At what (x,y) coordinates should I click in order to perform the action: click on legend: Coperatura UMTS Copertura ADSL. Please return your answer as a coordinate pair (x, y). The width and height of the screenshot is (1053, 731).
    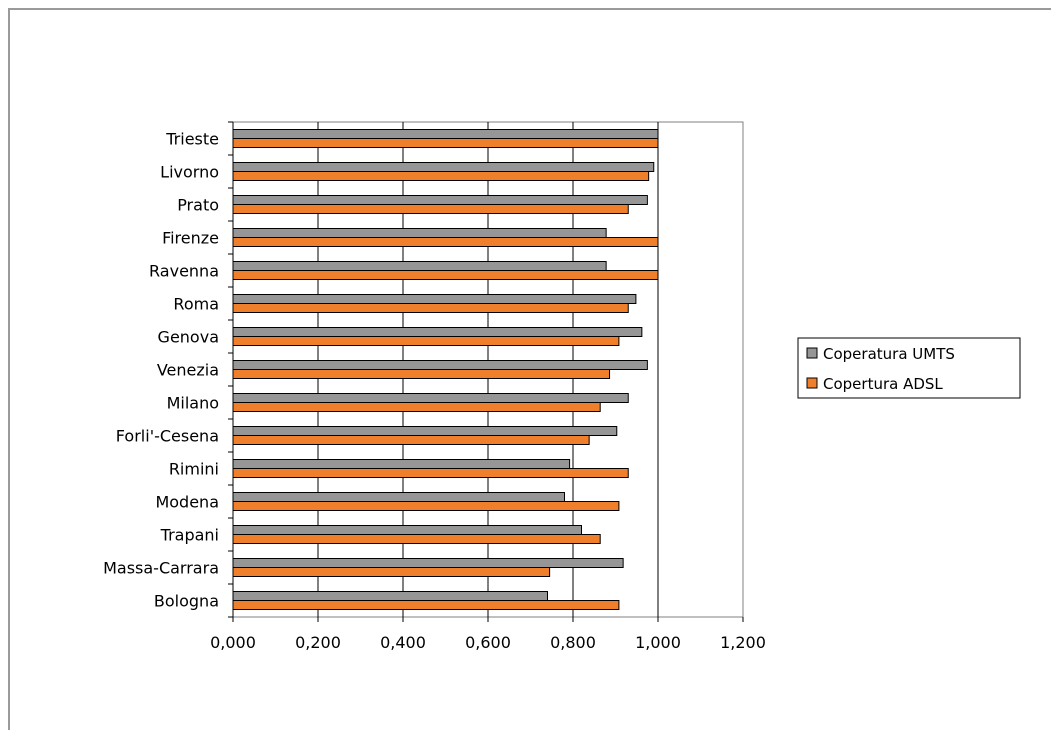
    Looking at the image, I should click on (909, 368).